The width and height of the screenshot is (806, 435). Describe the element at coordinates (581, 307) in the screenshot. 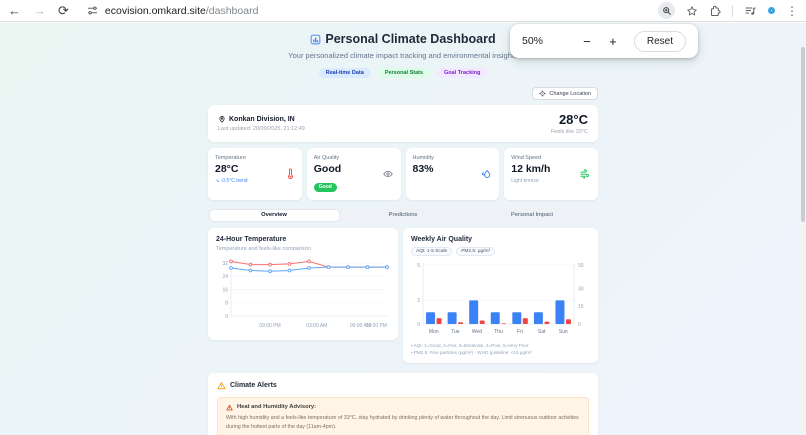

I see `svg-text: 15` at that location.